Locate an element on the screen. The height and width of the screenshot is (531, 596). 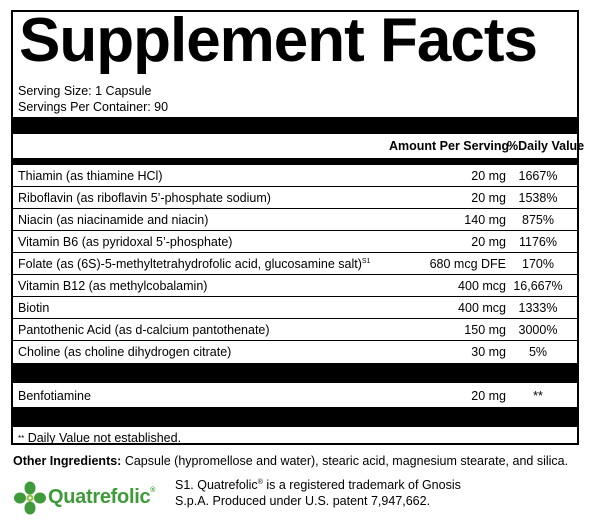
nutrient-amount: 150 mg is located at coordinates (485, 330).